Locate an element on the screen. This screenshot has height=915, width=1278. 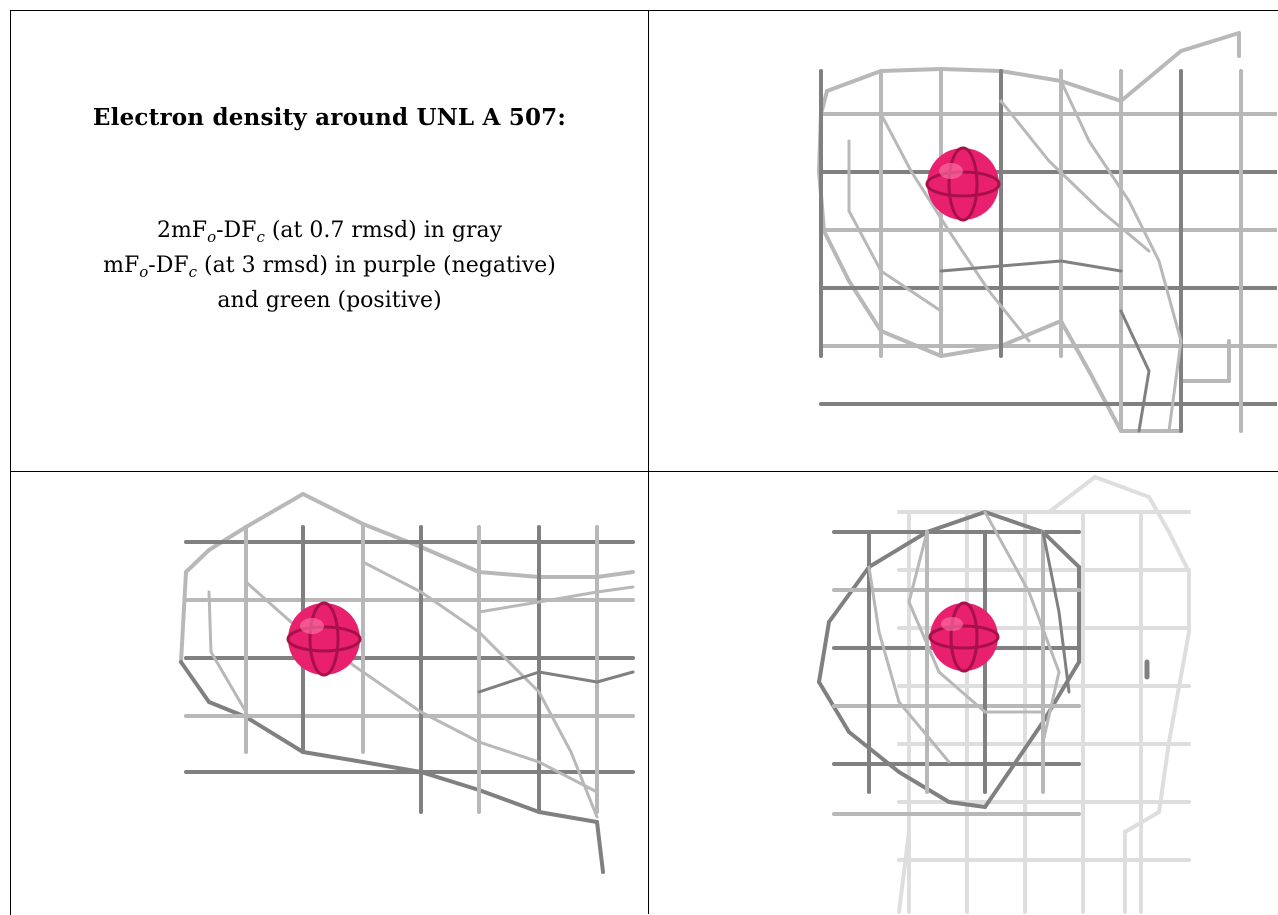
table-divider-vertical is located at coordinates (648, 462).